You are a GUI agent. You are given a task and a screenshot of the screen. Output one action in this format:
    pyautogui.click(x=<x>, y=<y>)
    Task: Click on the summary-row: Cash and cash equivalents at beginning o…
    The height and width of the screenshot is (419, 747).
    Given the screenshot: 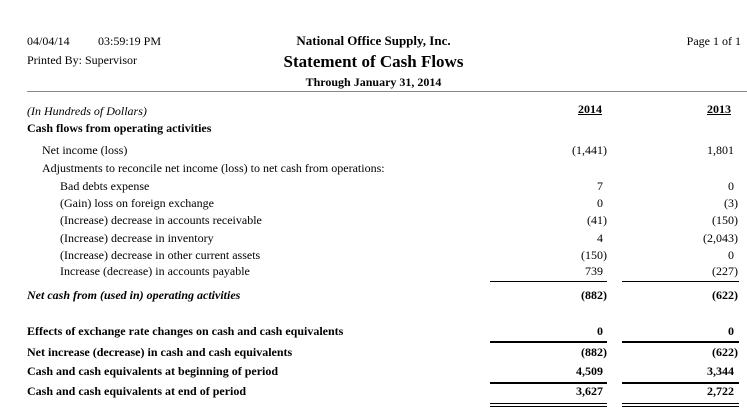 What is the action you would take?
    pyautogui.click(x=373, y=372)
    